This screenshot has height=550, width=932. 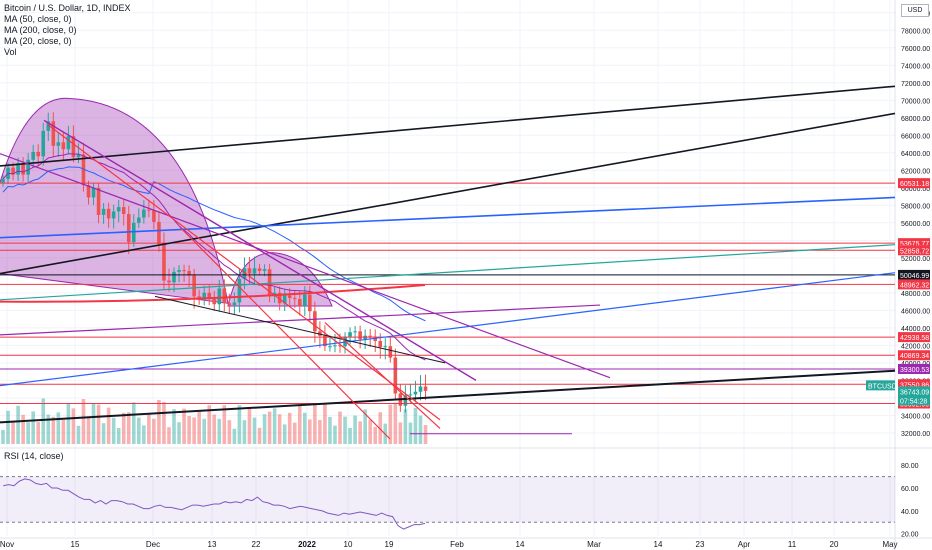 I want to click on time-tick-label: 22, so click(x=256, y=544).